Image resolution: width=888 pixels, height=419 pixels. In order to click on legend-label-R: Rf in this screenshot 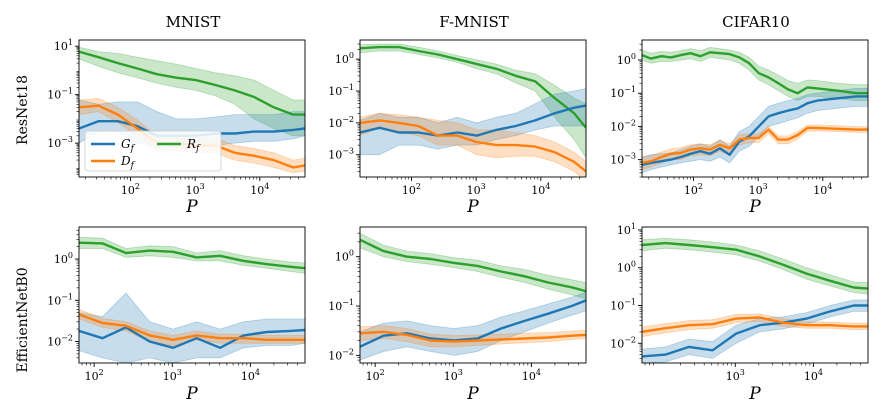, I will do `click(193, 145)`.